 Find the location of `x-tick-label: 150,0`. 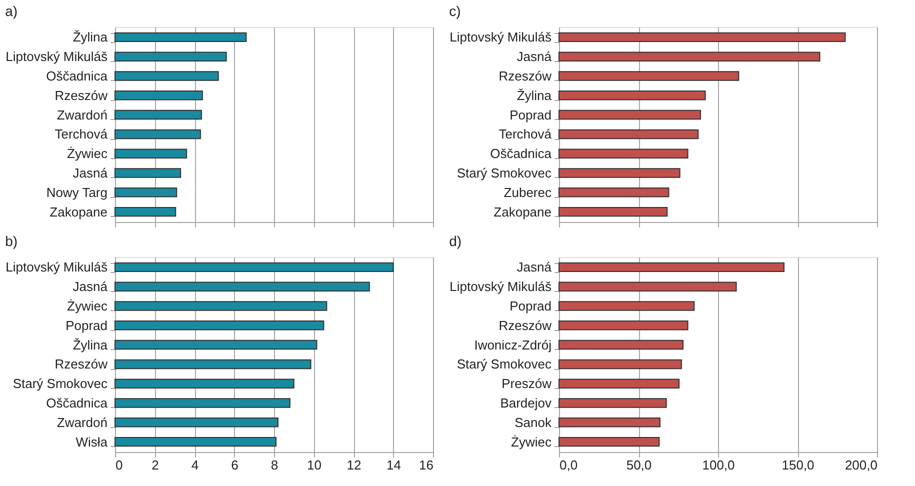

x-tick-label: 150,0 is located at coordinates (798, 465).